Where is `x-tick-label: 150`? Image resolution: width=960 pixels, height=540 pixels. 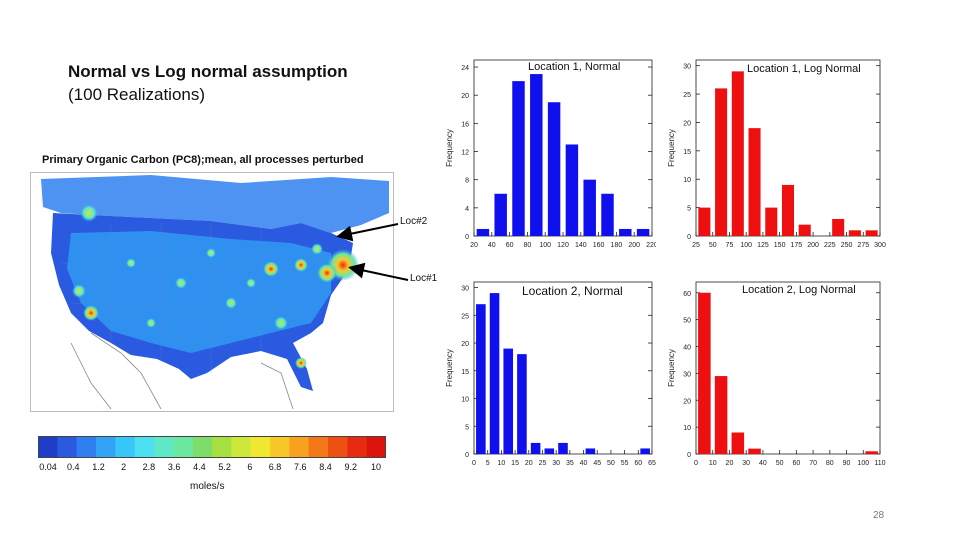 x-tick-label: 150 is located at coordinates (780, 245).